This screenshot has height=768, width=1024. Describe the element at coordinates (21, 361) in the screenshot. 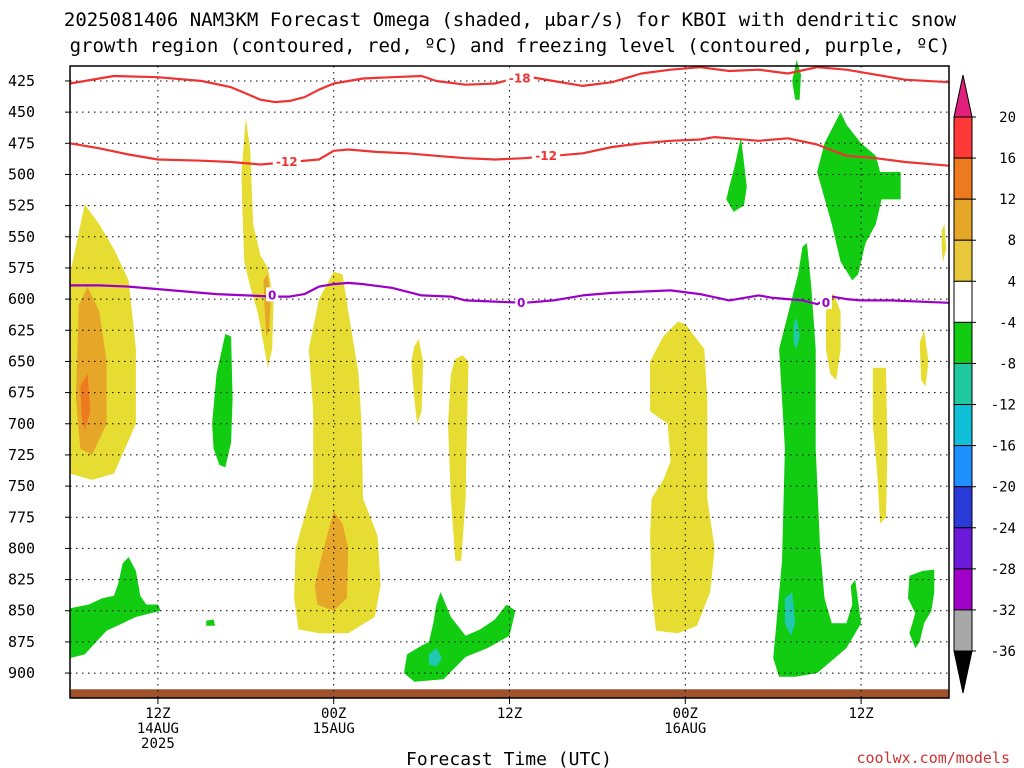

I see `y-tick-label: 650` at that location.